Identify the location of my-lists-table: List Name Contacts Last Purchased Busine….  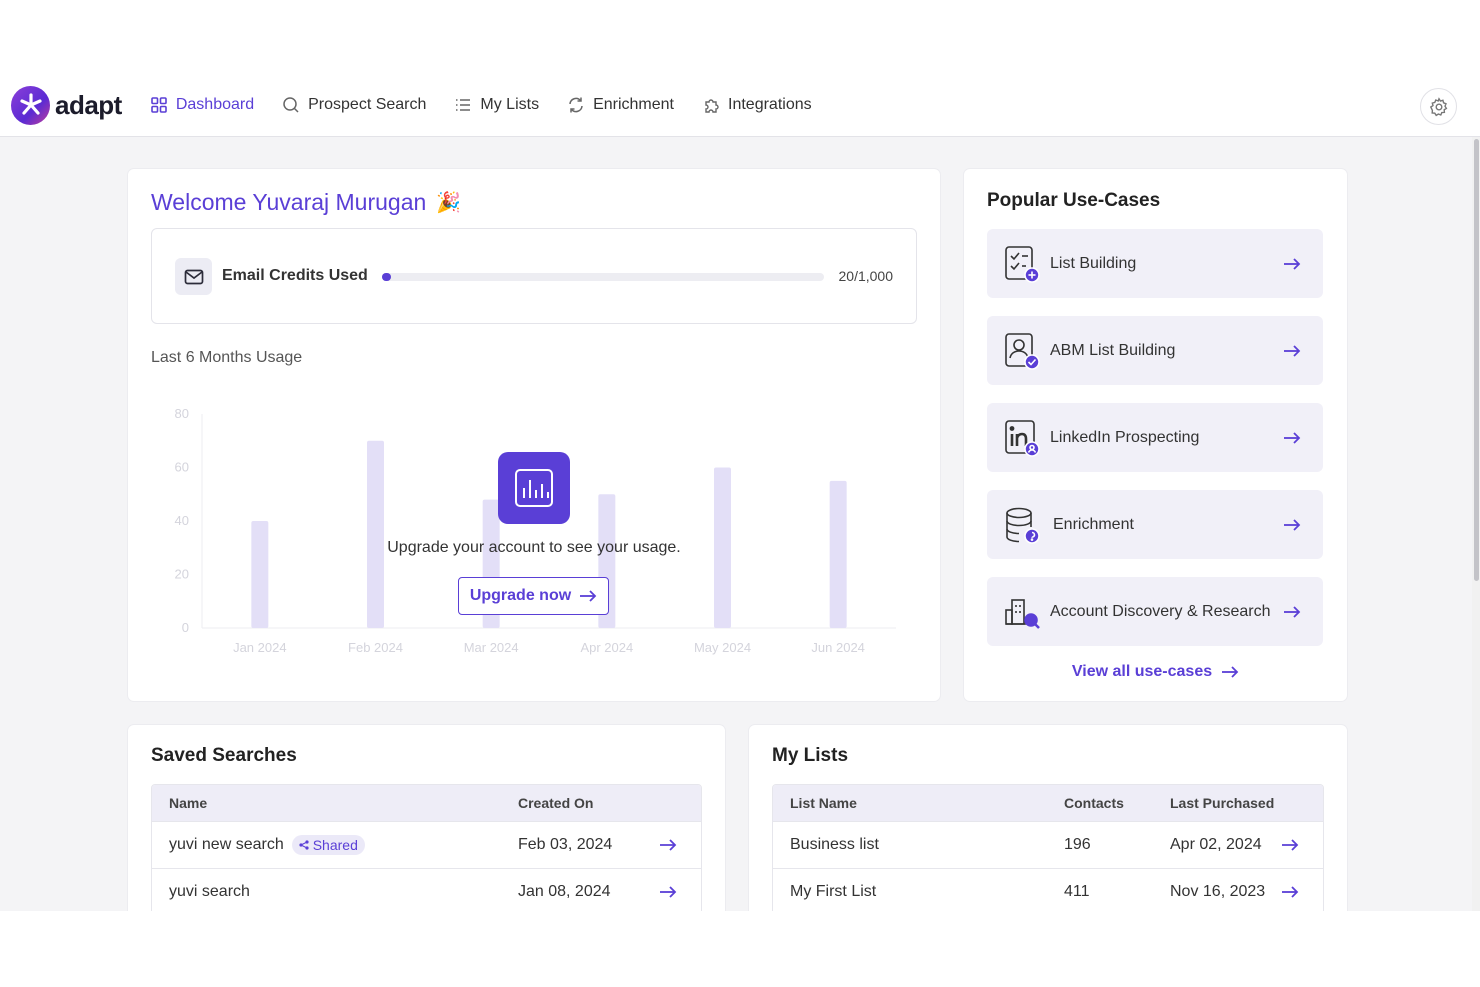
(1048, 847).